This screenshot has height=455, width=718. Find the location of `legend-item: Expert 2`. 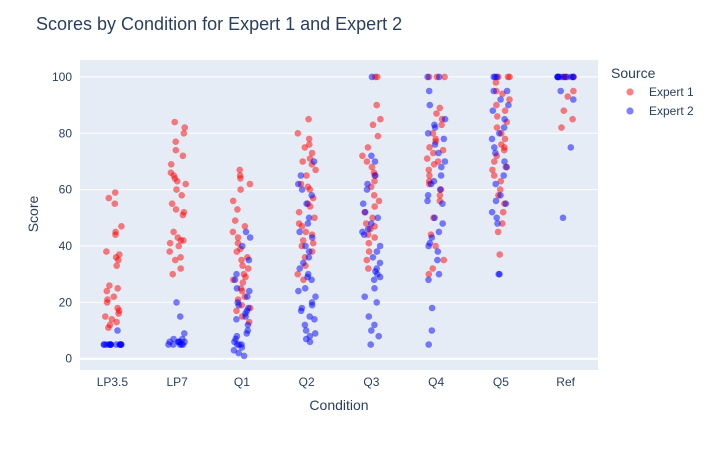

legend-item: Expert 2 is located at coordinates (660, 111).